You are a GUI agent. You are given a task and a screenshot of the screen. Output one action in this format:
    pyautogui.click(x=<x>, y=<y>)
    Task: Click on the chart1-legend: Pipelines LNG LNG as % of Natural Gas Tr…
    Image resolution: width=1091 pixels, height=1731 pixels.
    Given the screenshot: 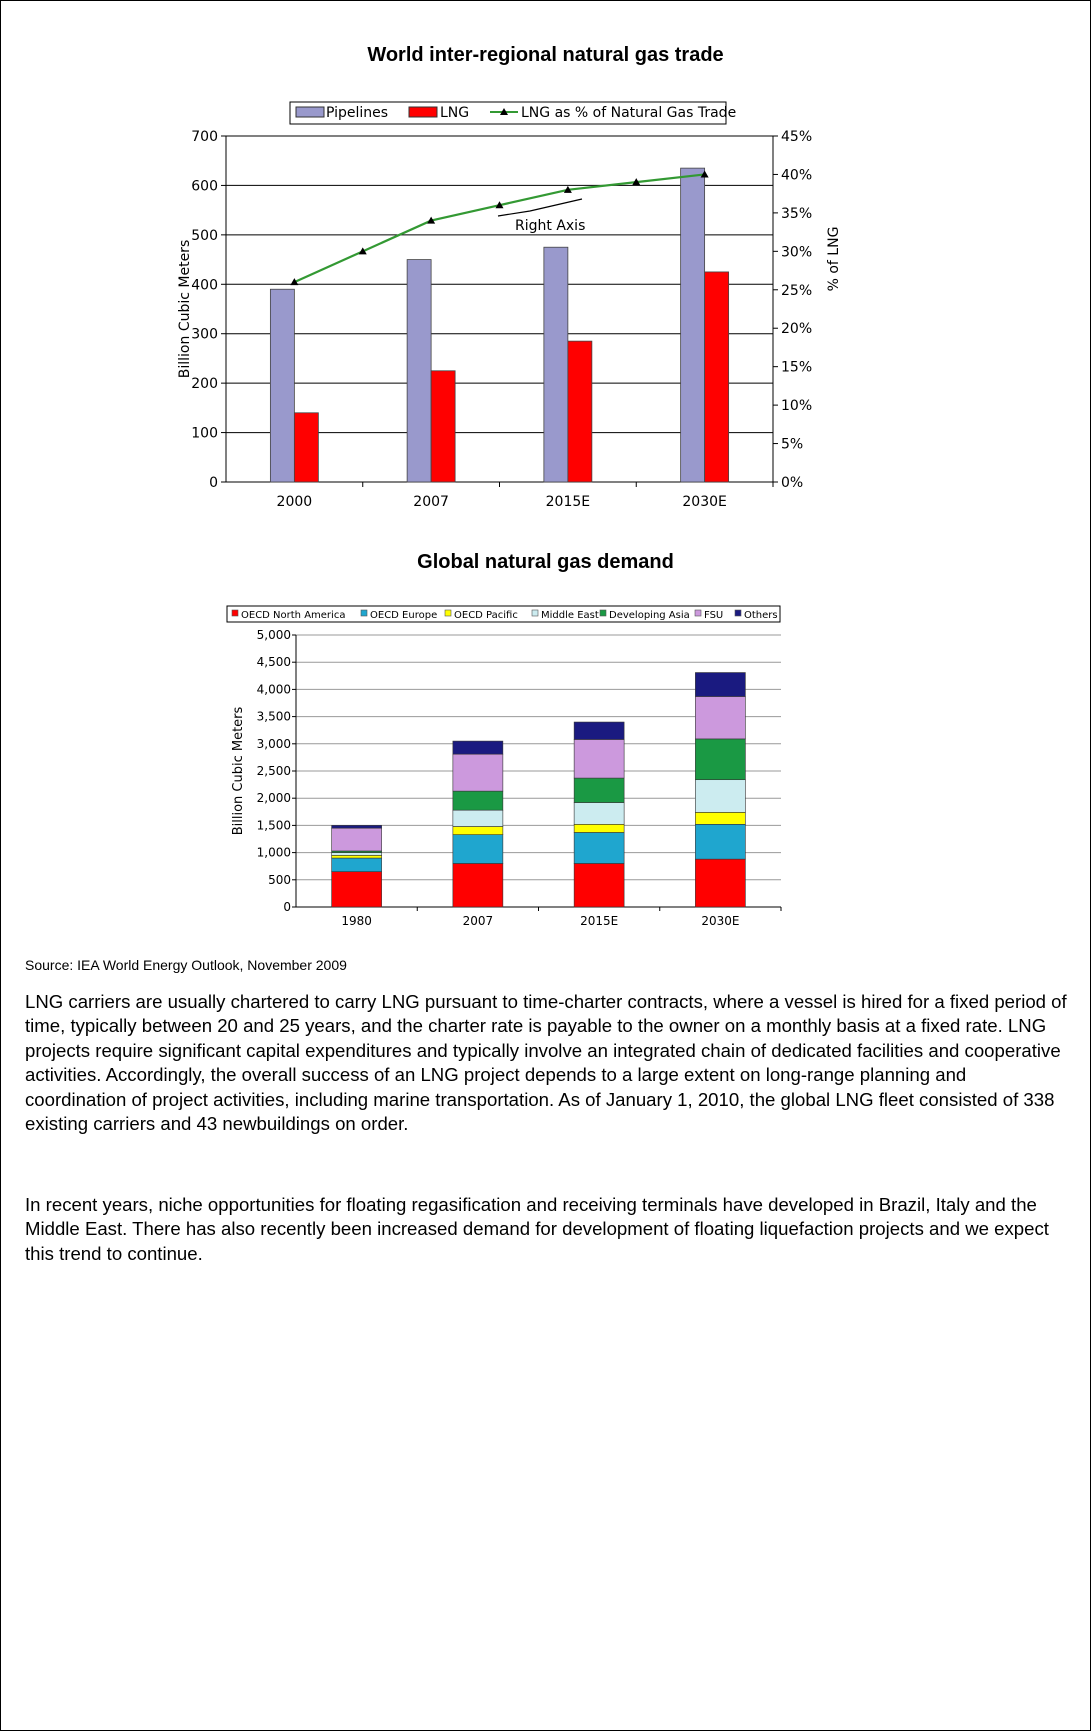 What is the action you would take?
    pyautogui.click(x=512, y=113)
    